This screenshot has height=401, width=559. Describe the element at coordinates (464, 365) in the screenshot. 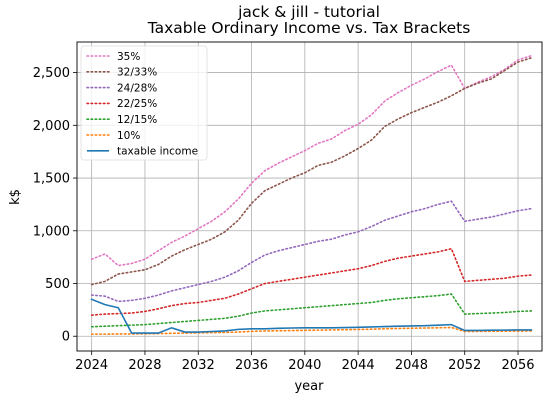

I see `x-tick-label: 2052` at that location.